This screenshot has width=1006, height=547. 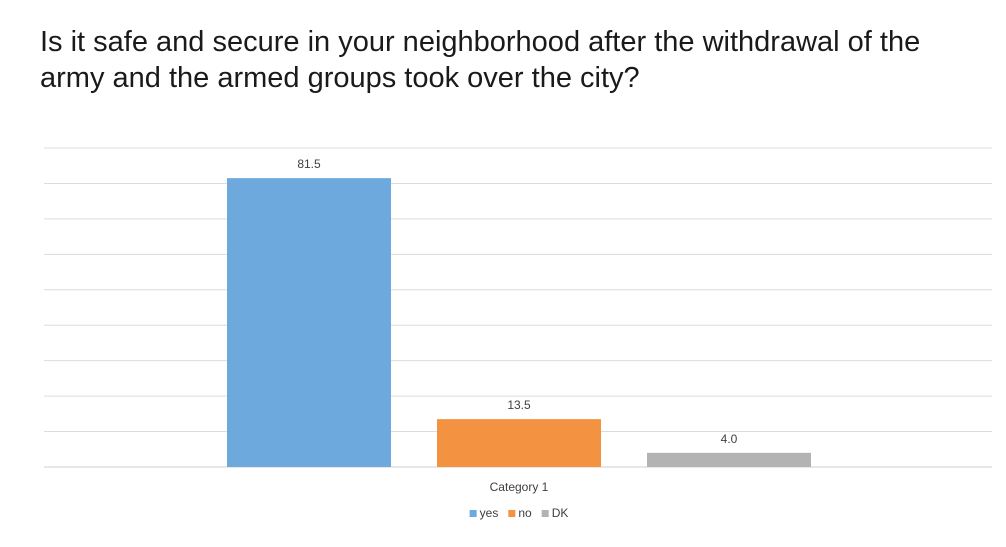 I want to click on data-label-dk: 4.0, so click(x=729, y=439).